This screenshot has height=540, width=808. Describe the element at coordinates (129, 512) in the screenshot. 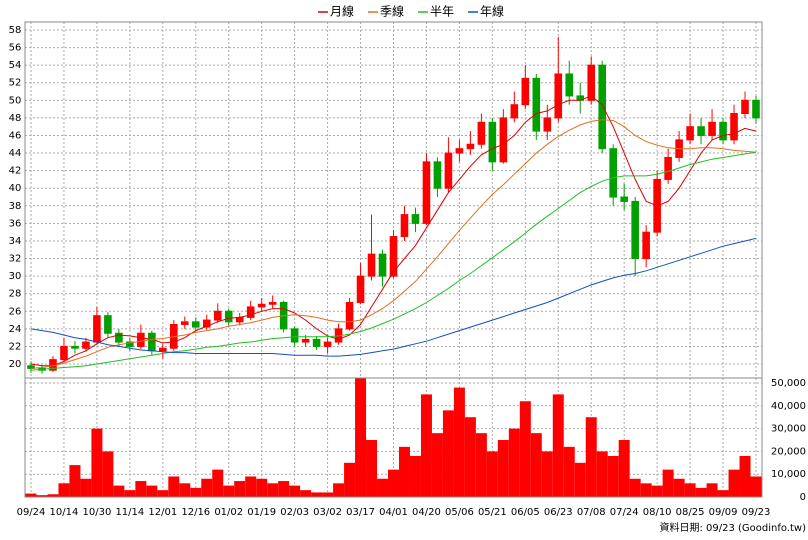

I see `x-tick-label: 11/14` at that location.